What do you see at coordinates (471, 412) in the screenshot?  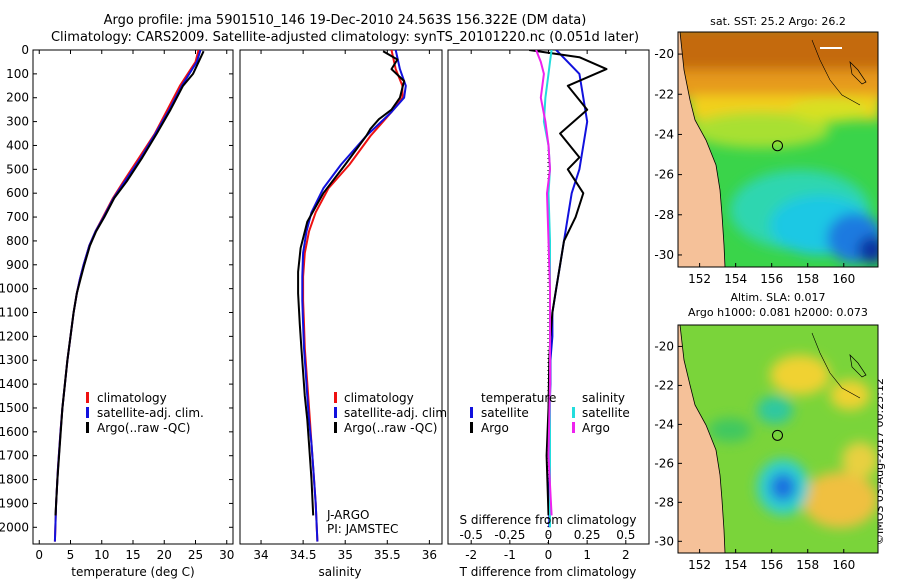 I see `legend-swatch-t-satellite` at bounding box center [471, 412].